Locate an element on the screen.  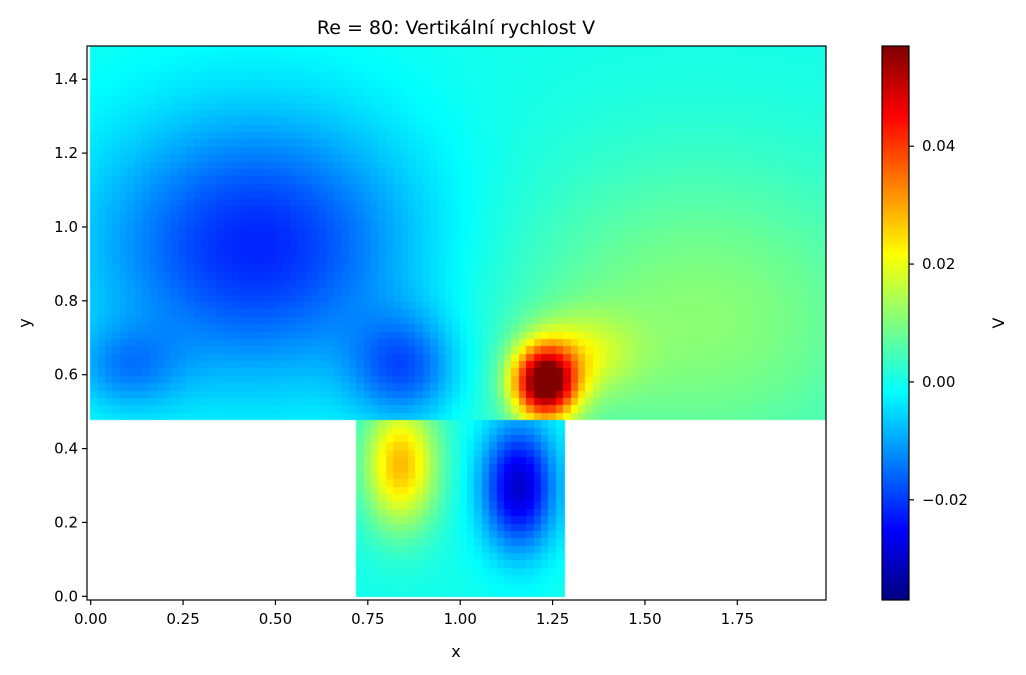
colorbar-frame is located at coordinates (895, 323).